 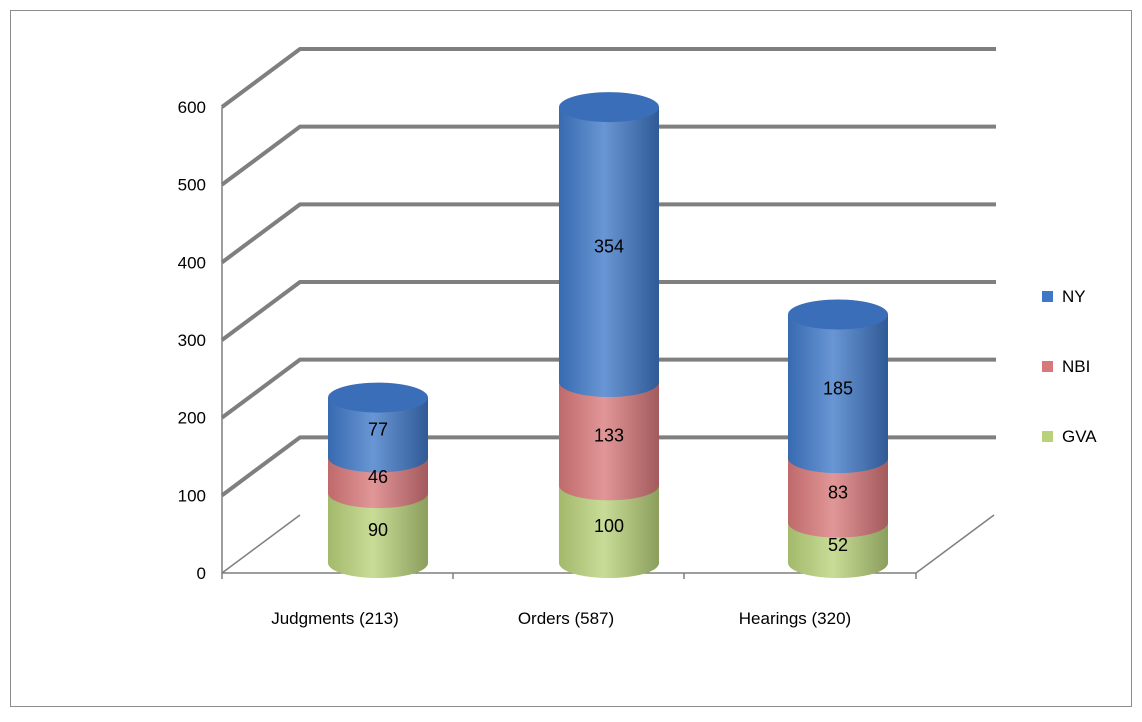 What do you see at coordinates (609, 526) in the screenshot?
I see `data-label: 100` at bounding box center [609, 526].